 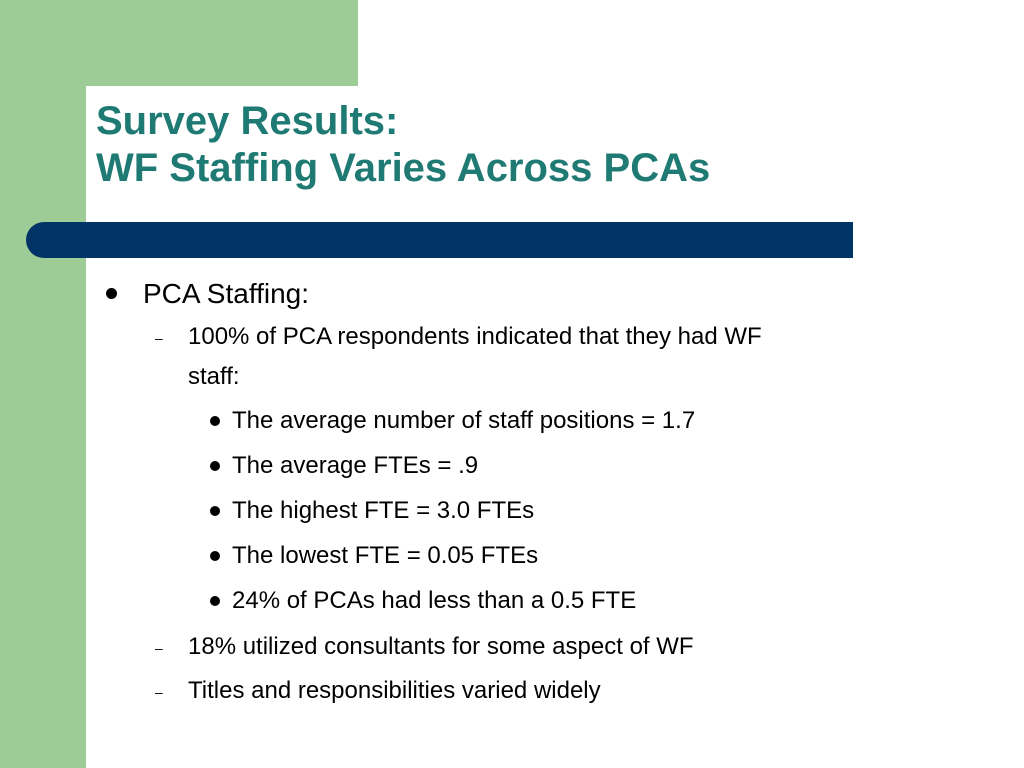 I want to click on rounded-corner, so click(x=126, y=126).